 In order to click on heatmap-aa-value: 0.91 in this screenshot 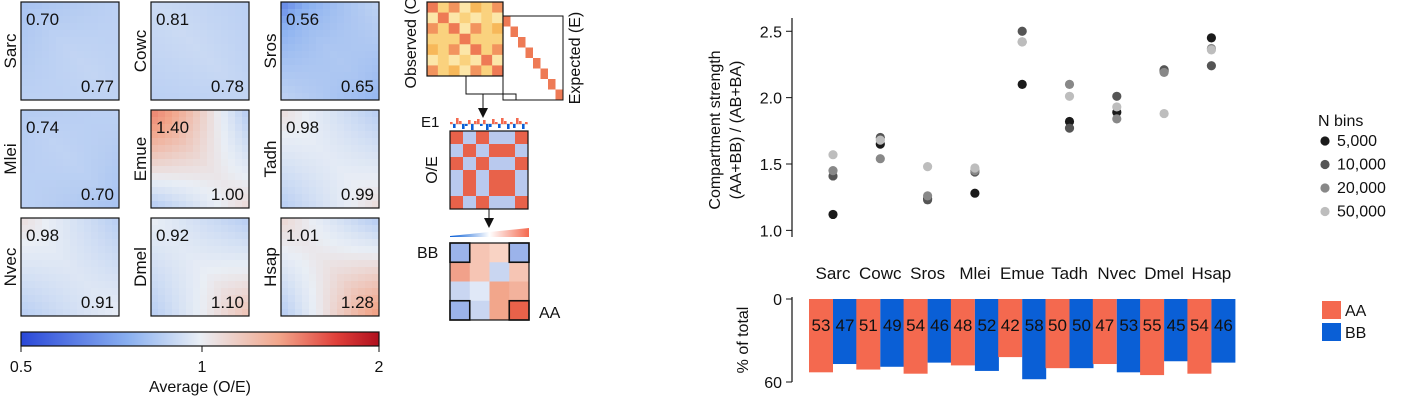, I will do `click(97, 302)`.